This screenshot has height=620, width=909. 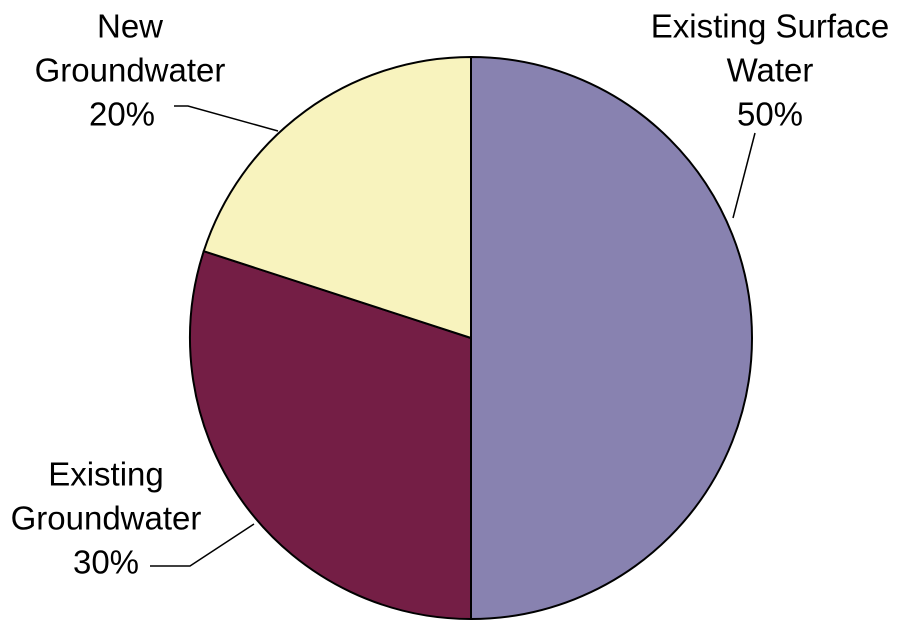 I want to click on slice-name-label: New, so click(x=130, y=26).